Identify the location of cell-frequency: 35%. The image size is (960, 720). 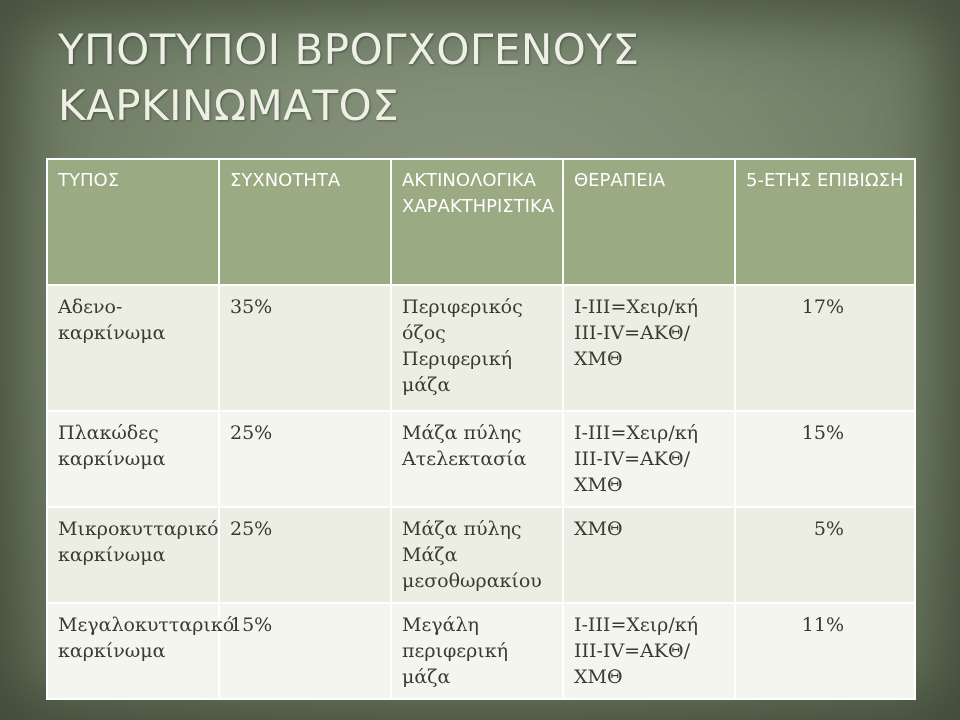
(305, 348).